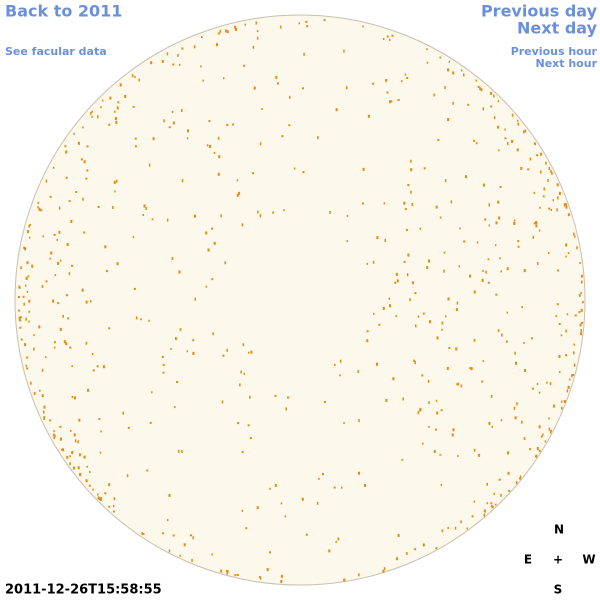  I want to click on back-year-link: Back to 2011, so click(63, 11).